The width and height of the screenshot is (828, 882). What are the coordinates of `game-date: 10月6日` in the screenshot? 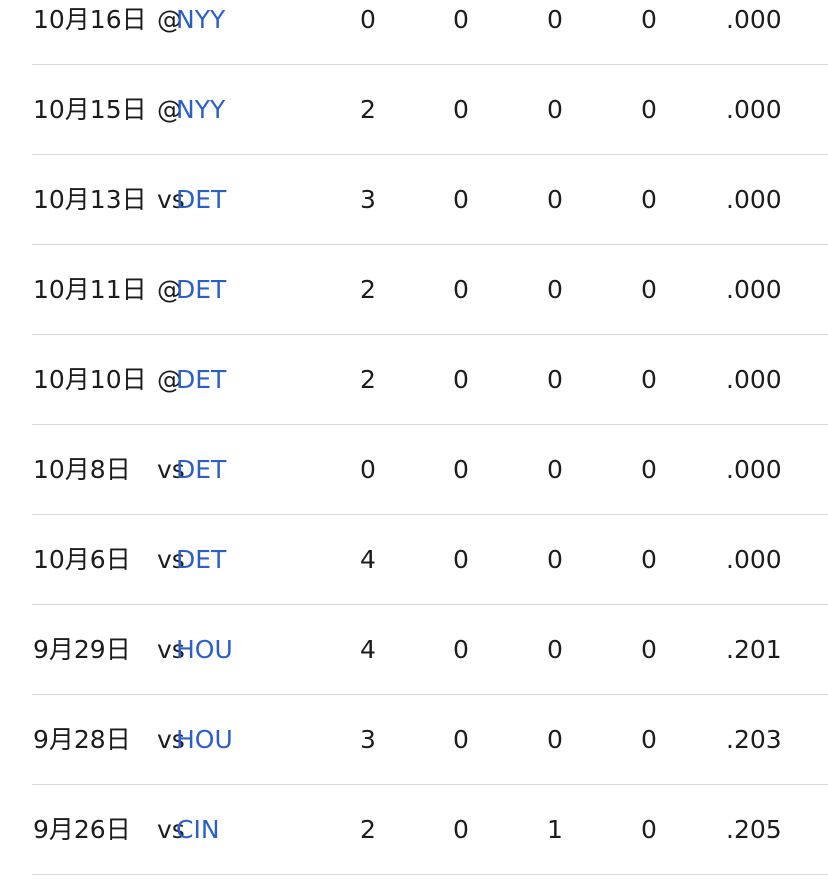 It's located at (82, 559).